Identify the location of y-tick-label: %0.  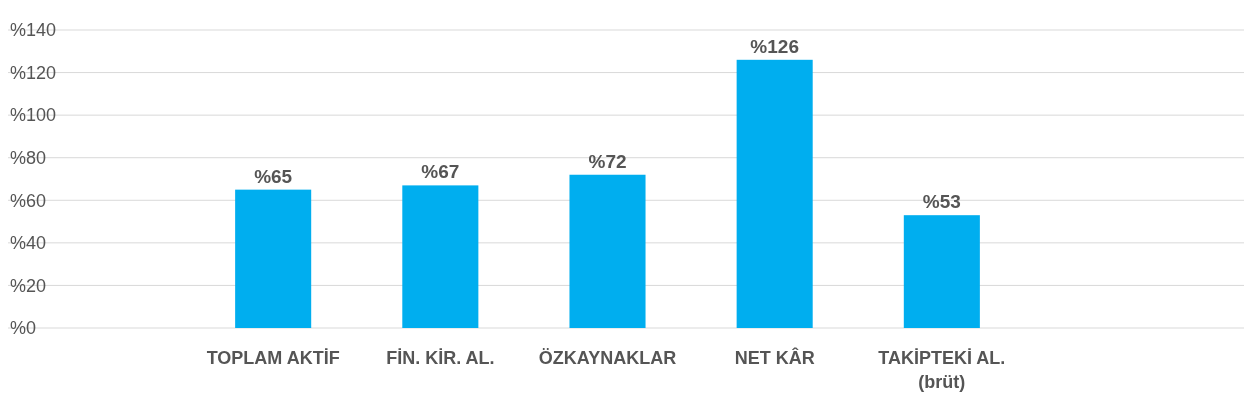
(23, 328).